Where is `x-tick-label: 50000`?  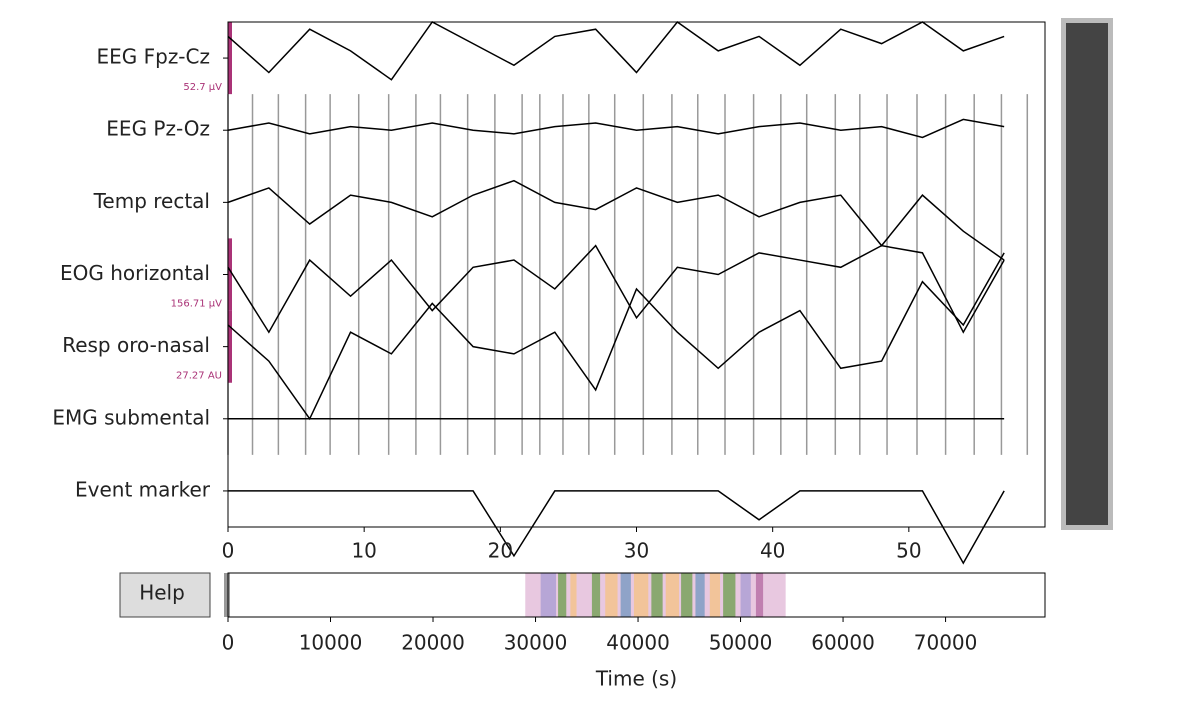 x-tick-label: 50000 is located at coordinates (741, 643).